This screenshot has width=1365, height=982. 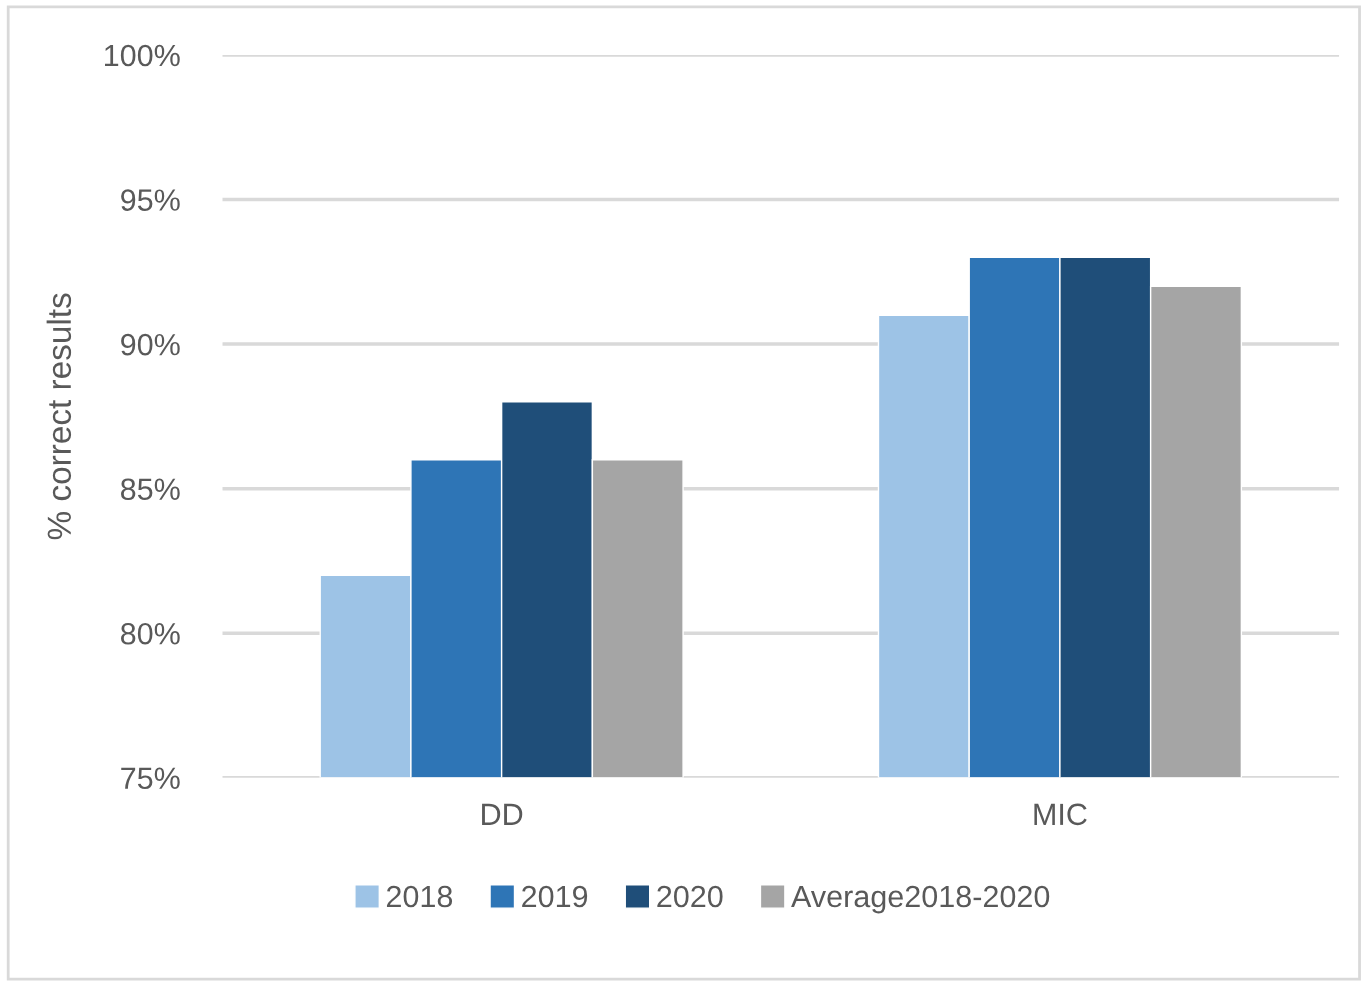 What do you see at coordinates (59, 416) in the screenshot?
I see `y-axis-title: % correct results` at bounding box center [59, 416].